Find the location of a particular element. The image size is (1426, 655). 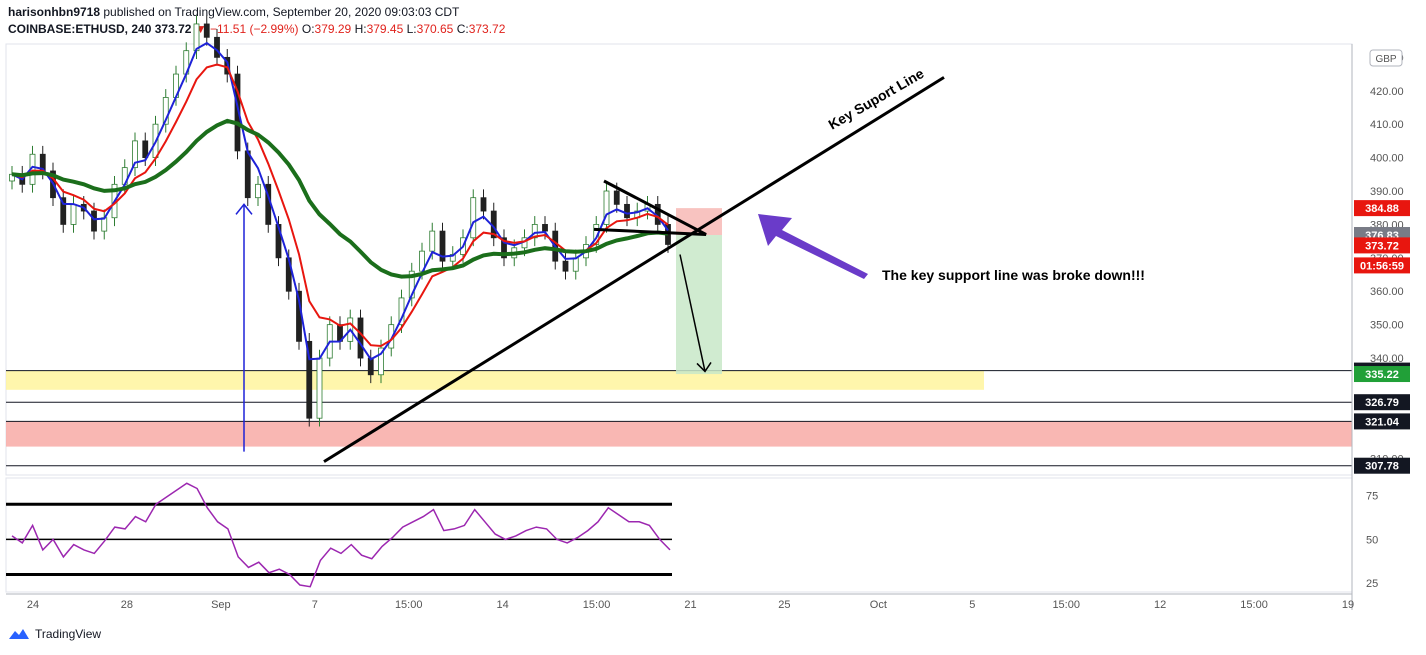

currency-badge-label: GBP is located at coordinates (1385, 59).